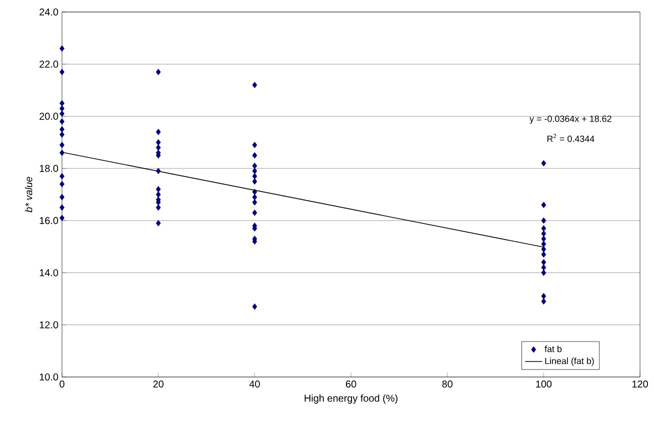 The height and width of the screenshot is (447, 654). What do you see at coordinates (351, 399) in the screenshot?
I see `x-axis-title: High energy food (%)` at bounding box center [351, 399].